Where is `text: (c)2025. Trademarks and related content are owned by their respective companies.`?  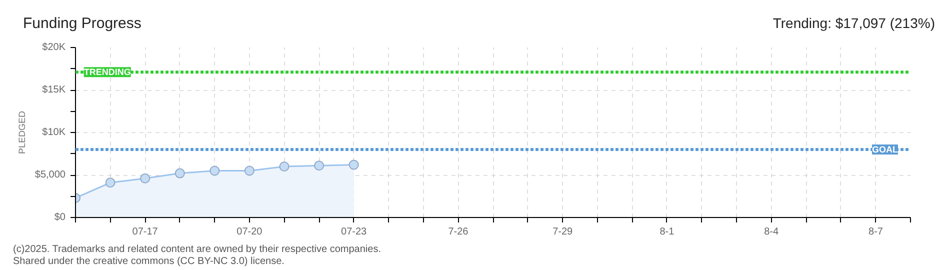
text: (c)2025. Trademarks and related content are owned by their respective companies. is located at coordinates (197, 250).